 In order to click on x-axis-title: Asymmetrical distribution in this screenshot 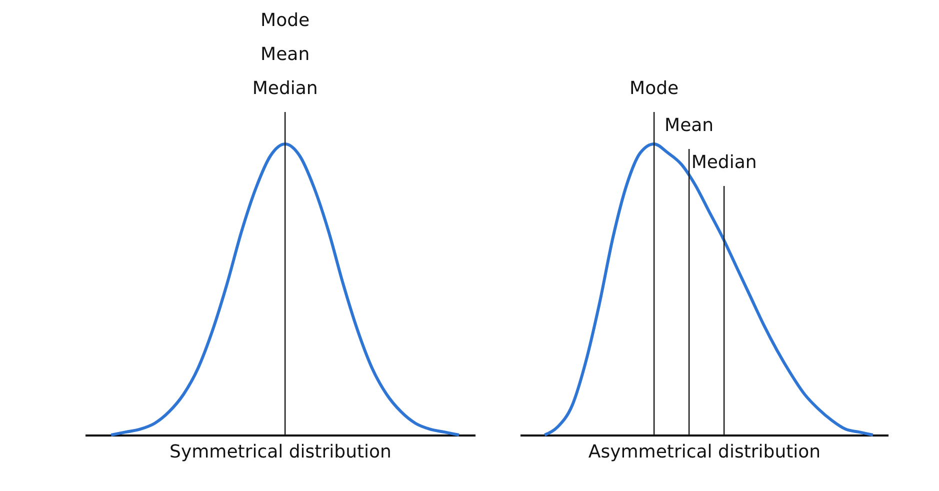, I will do `click(704, 452)`.